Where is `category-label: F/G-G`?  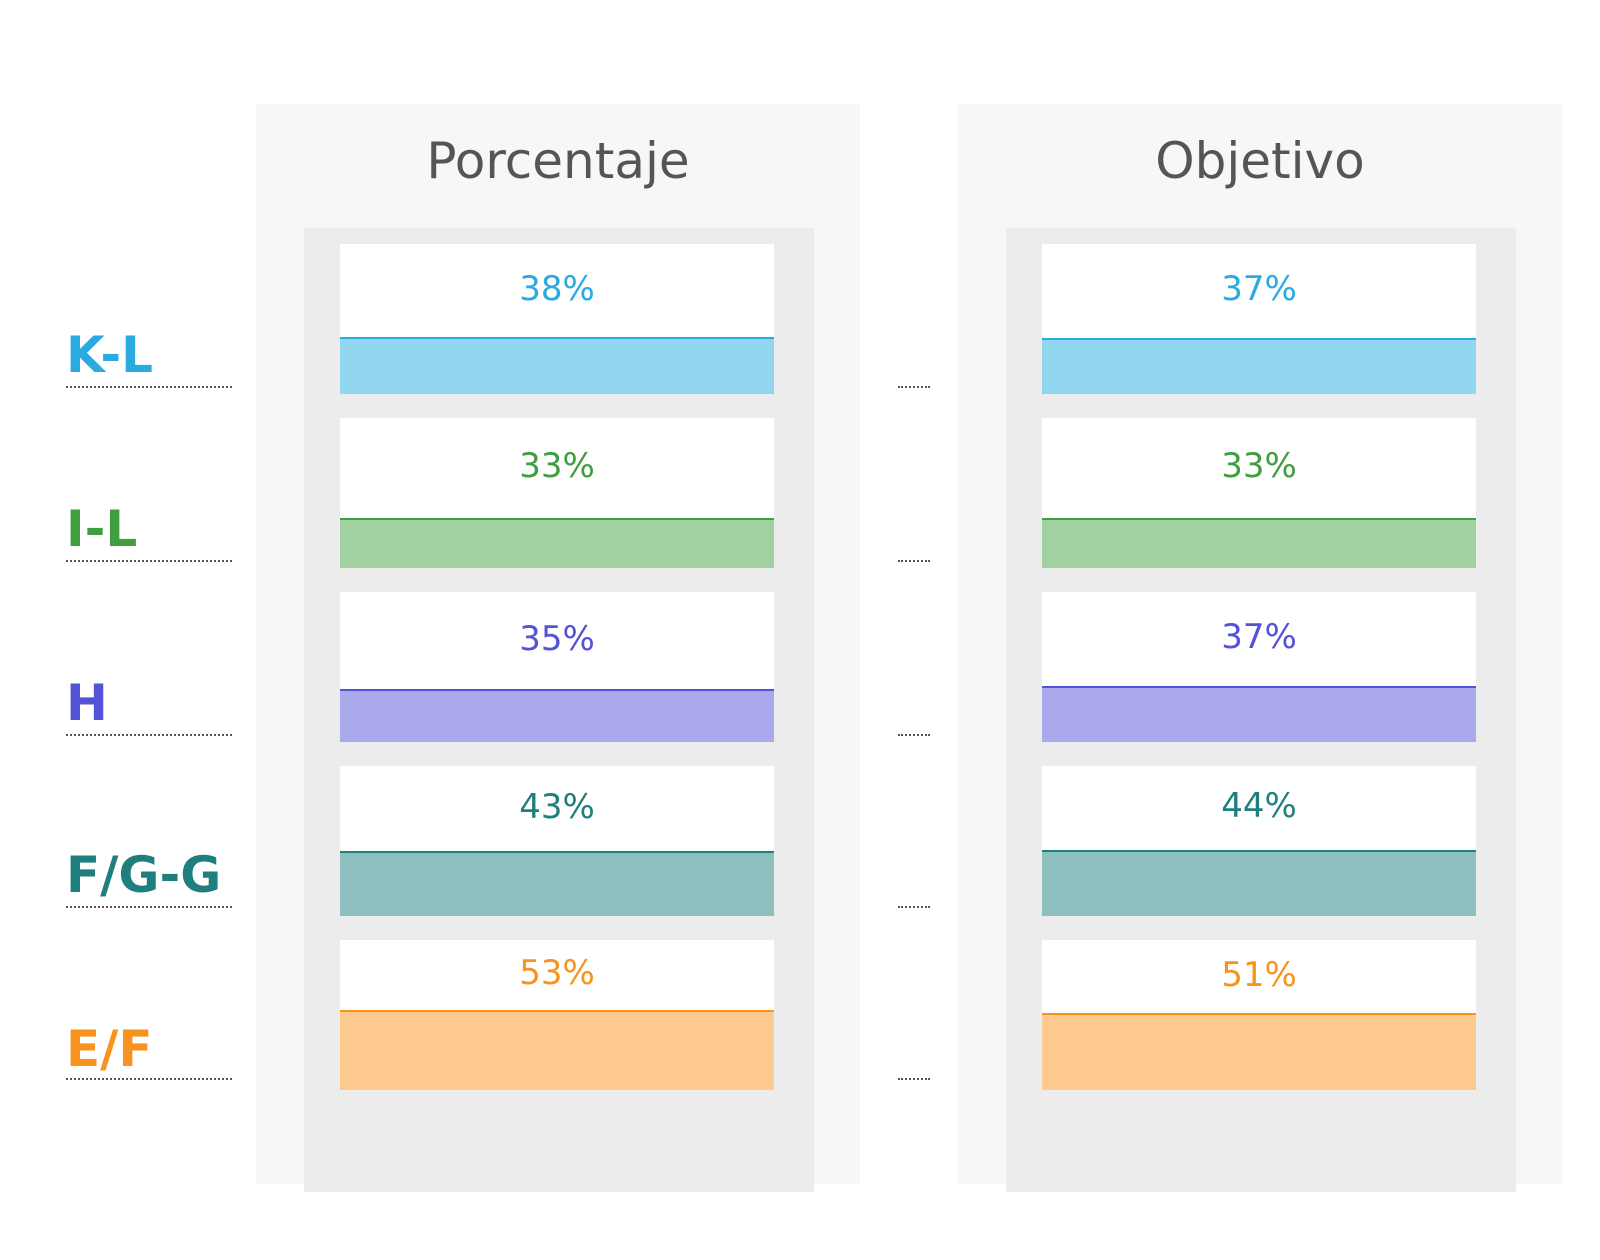
category-label: F/G-G is located at coordinates (144, 875).